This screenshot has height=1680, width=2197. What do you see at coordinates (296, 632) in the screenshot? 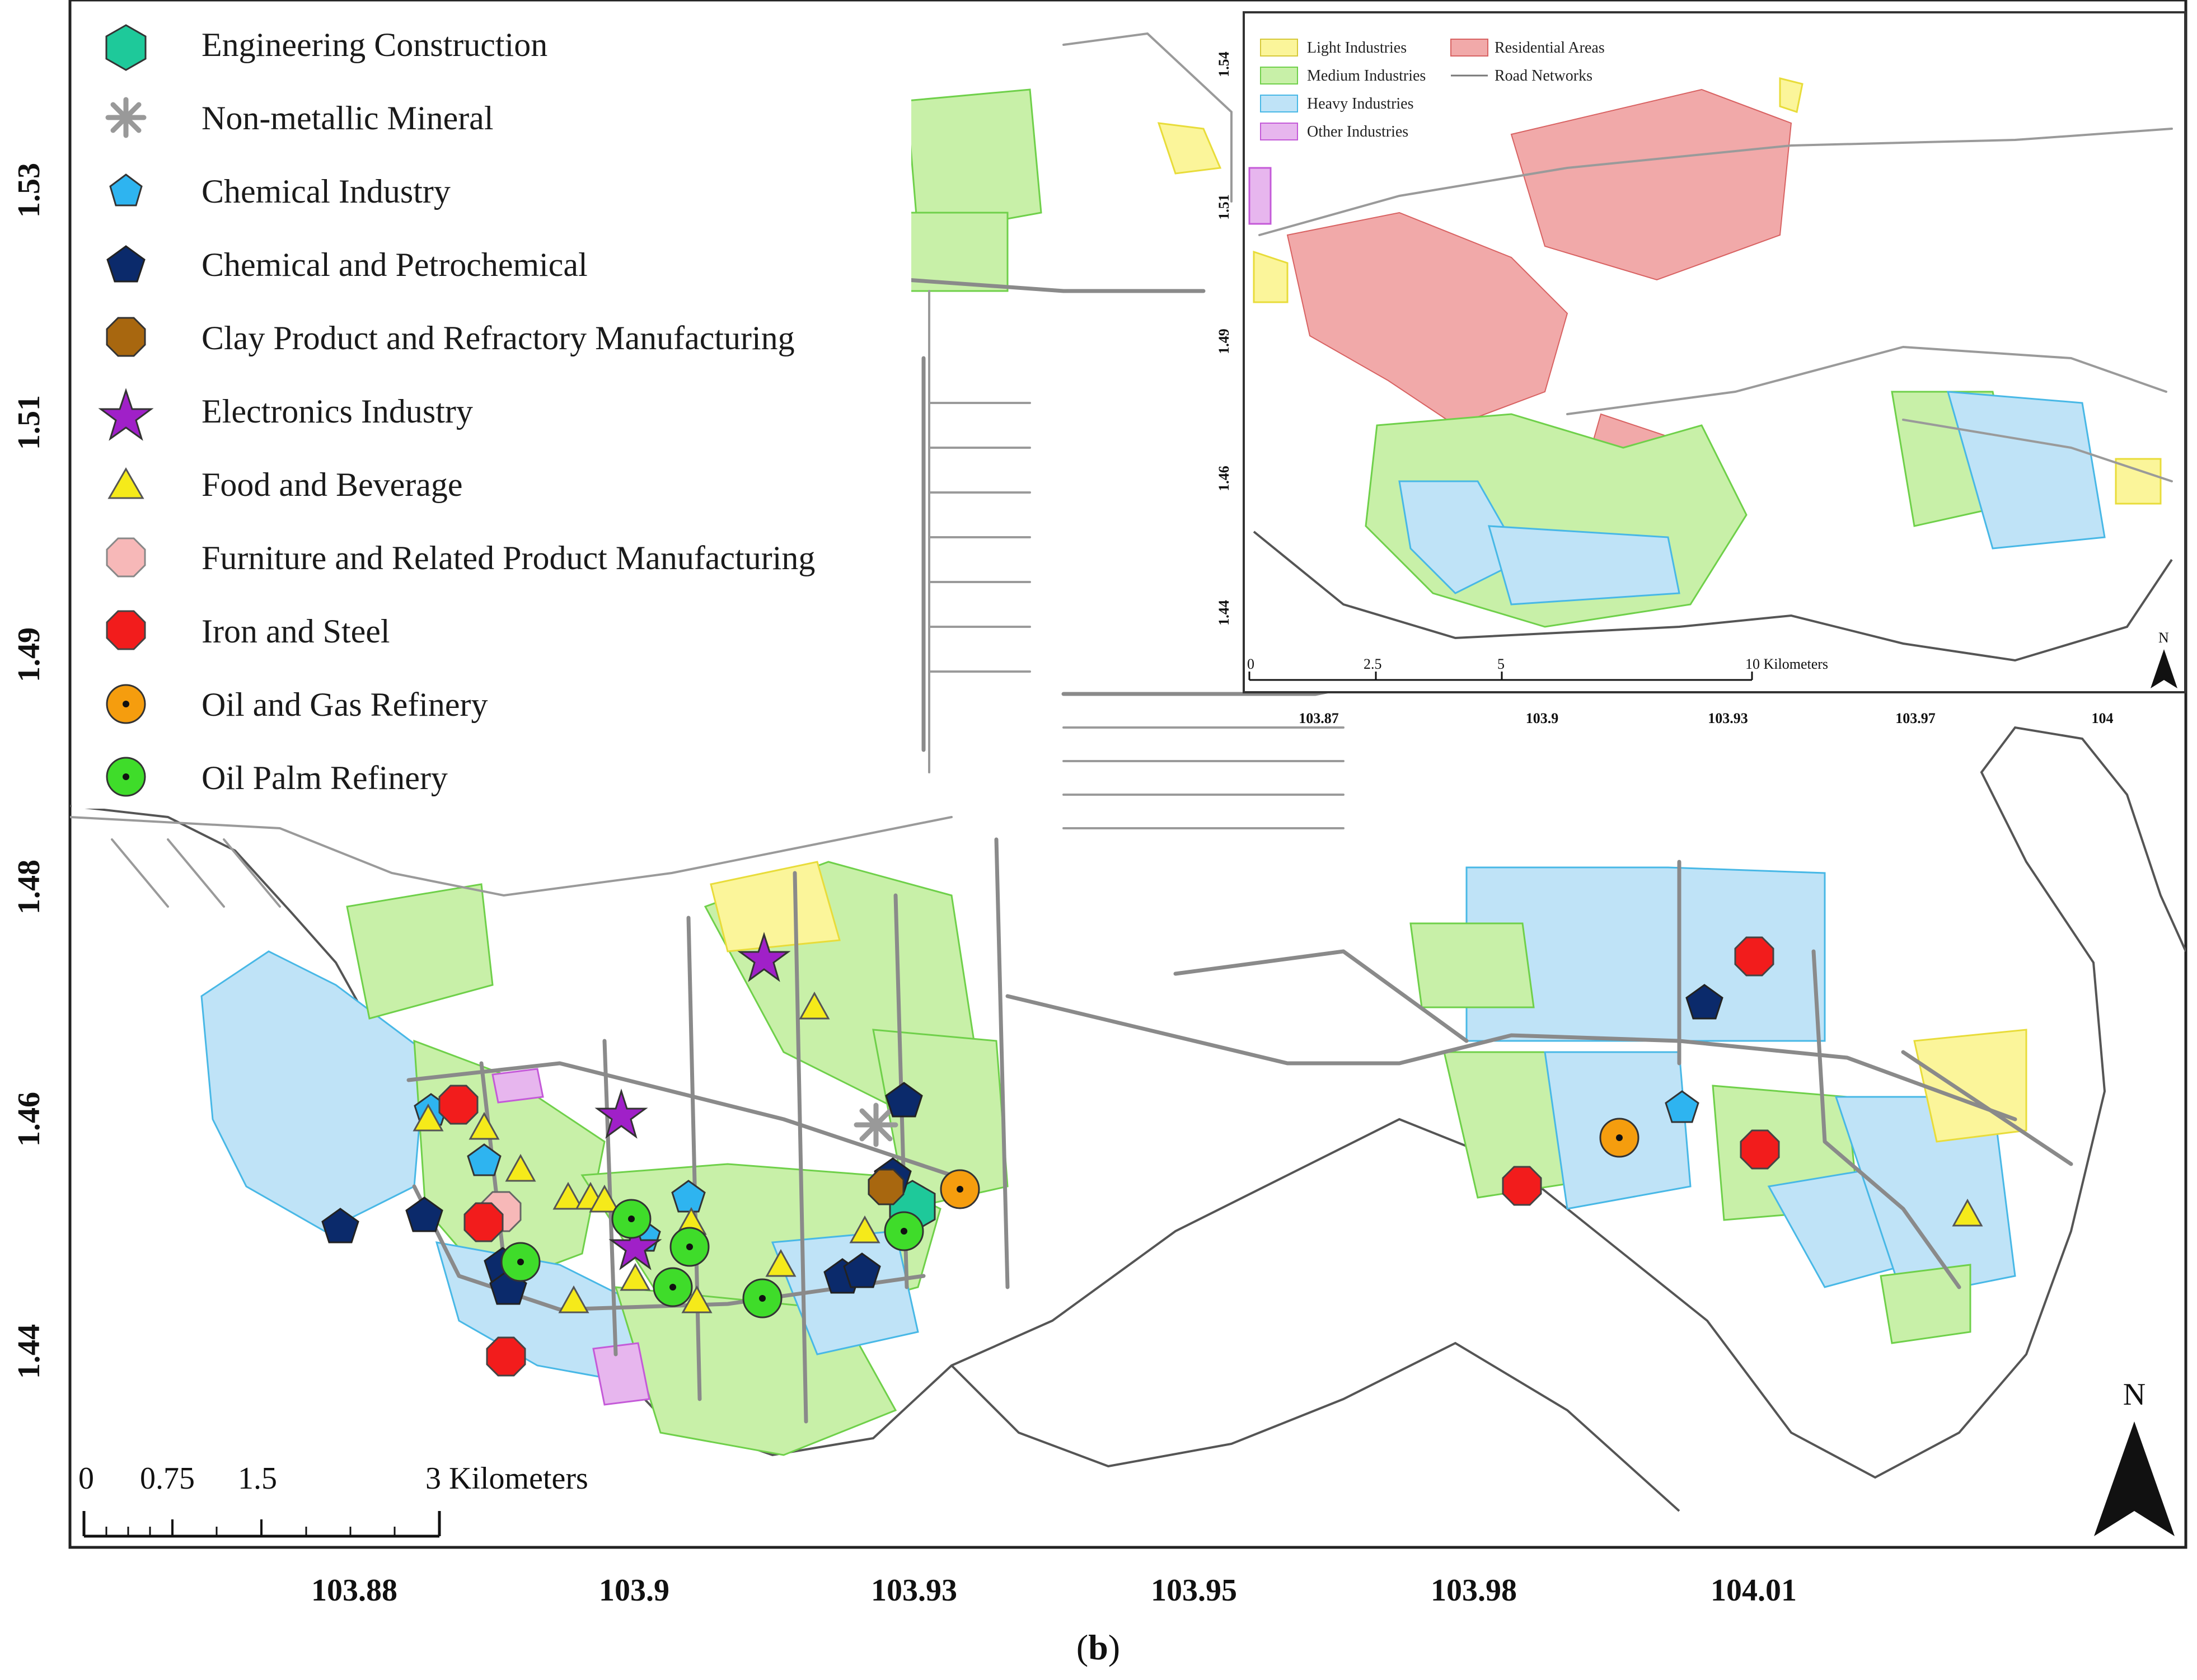
I see `legend-label-iron-steel: Iron and Steel` at bounding box center [296, 632].